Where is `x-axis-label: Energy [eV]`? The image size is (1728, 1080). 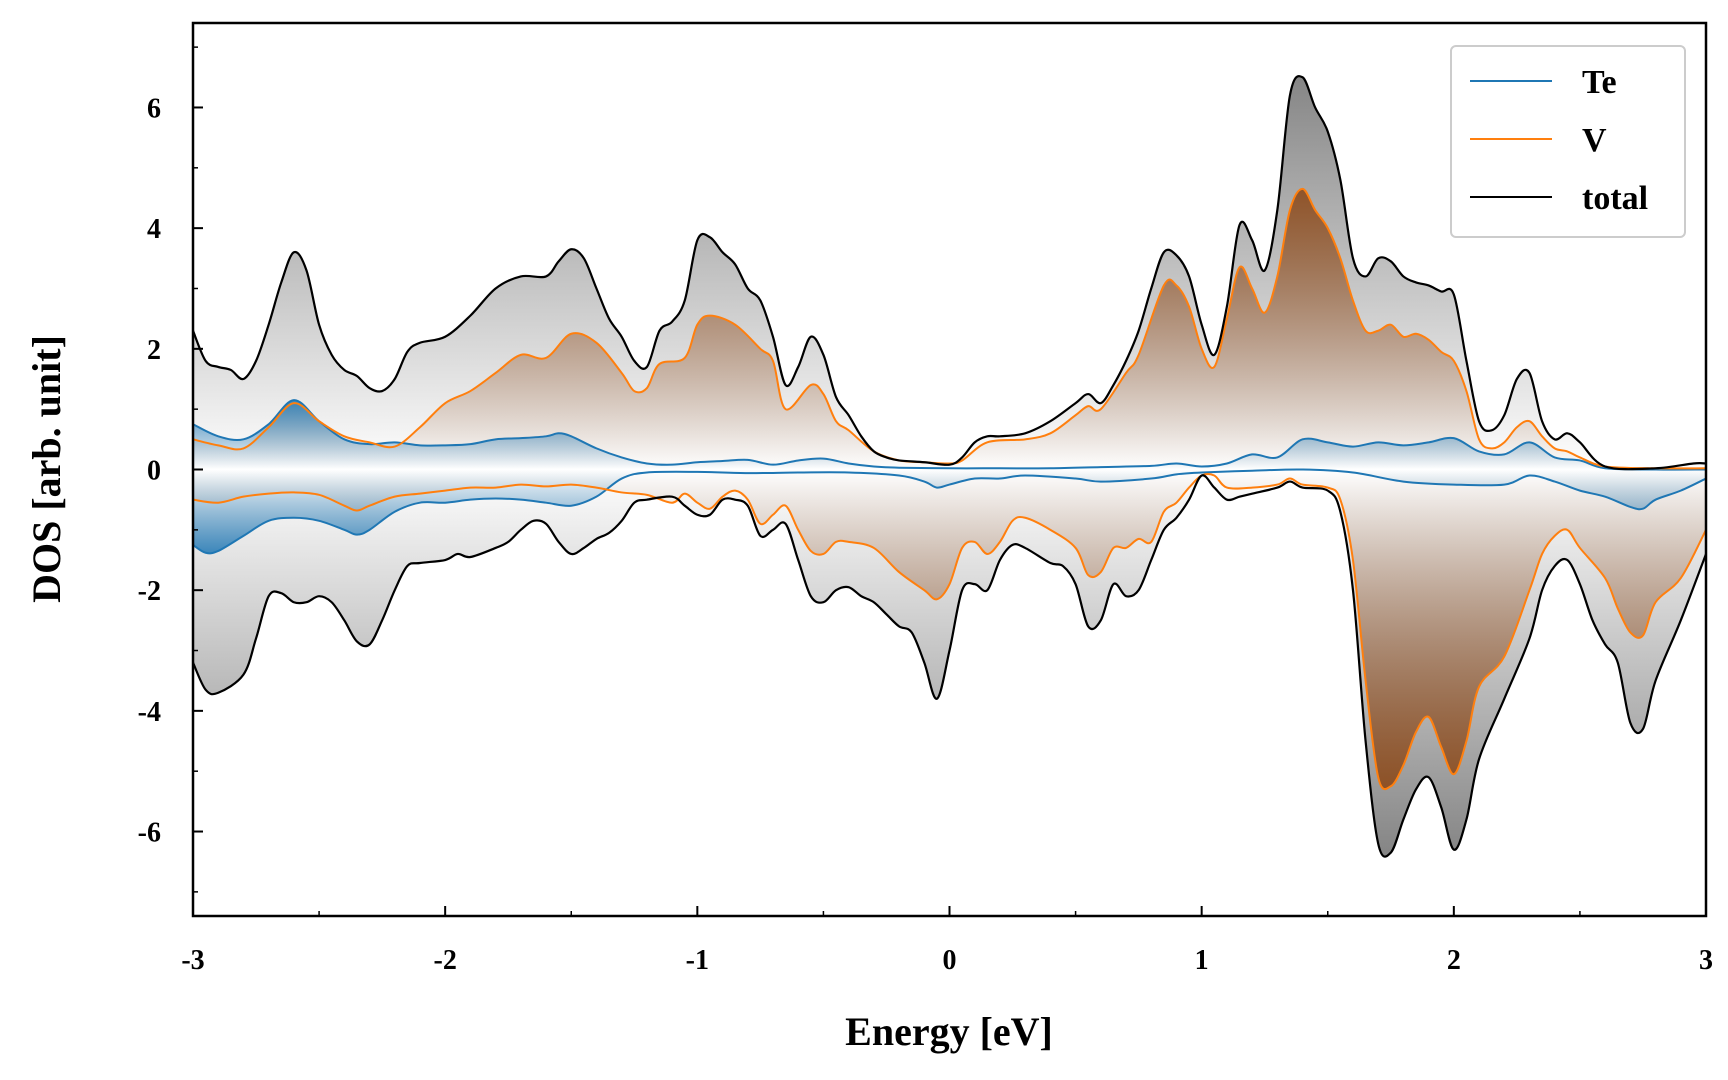
x-axis-label: Energy [eV] is located at coordinates (949, 1031).